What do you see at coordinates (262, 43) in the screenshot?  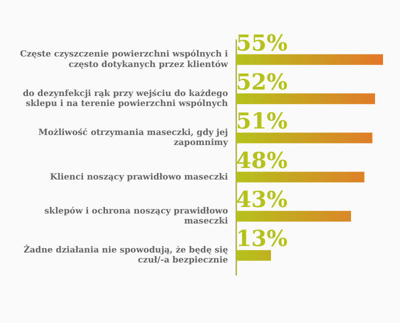 I see `data-label: 55%` at bounding box center [262, 43].